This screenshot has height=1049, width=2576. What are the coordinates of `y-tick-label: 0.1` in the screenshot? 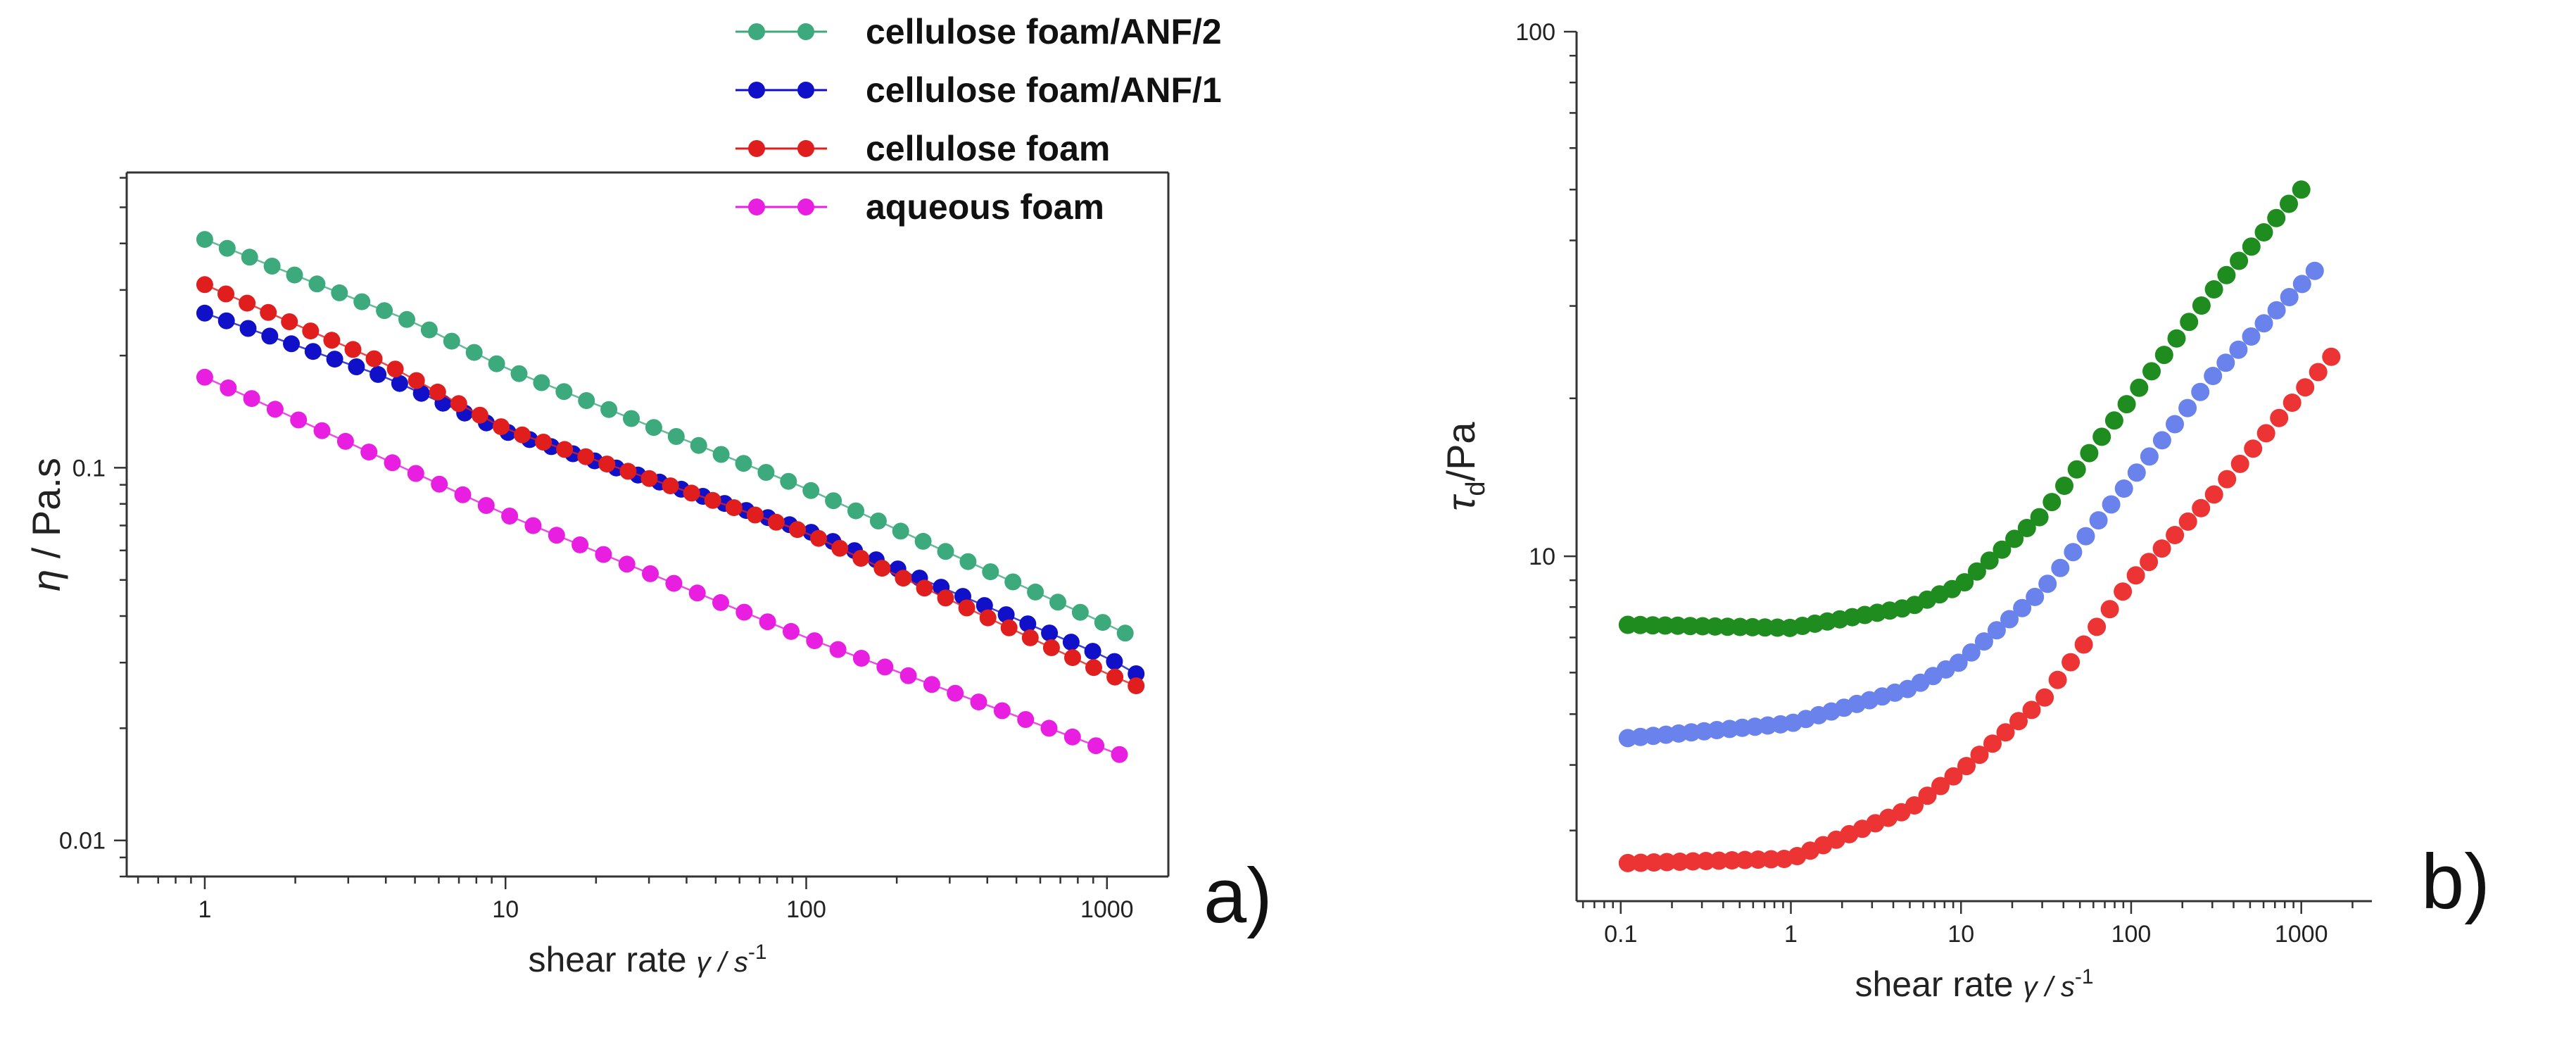 It's located at (89, 468).